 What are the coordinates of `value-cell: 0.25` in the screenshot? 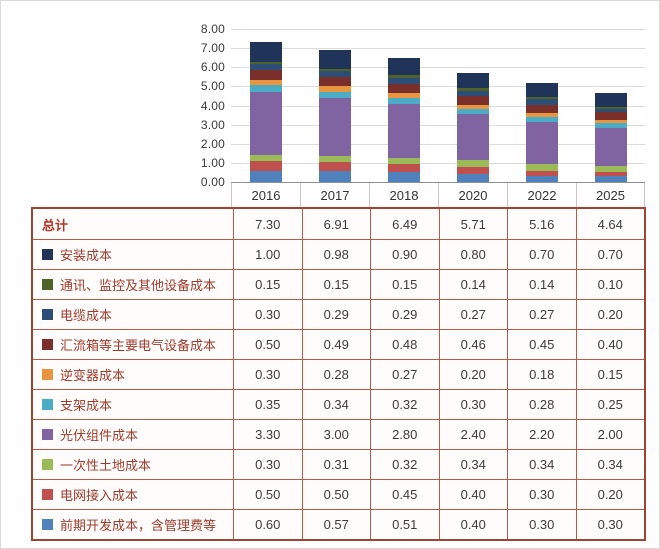 It's located at (610, 404).